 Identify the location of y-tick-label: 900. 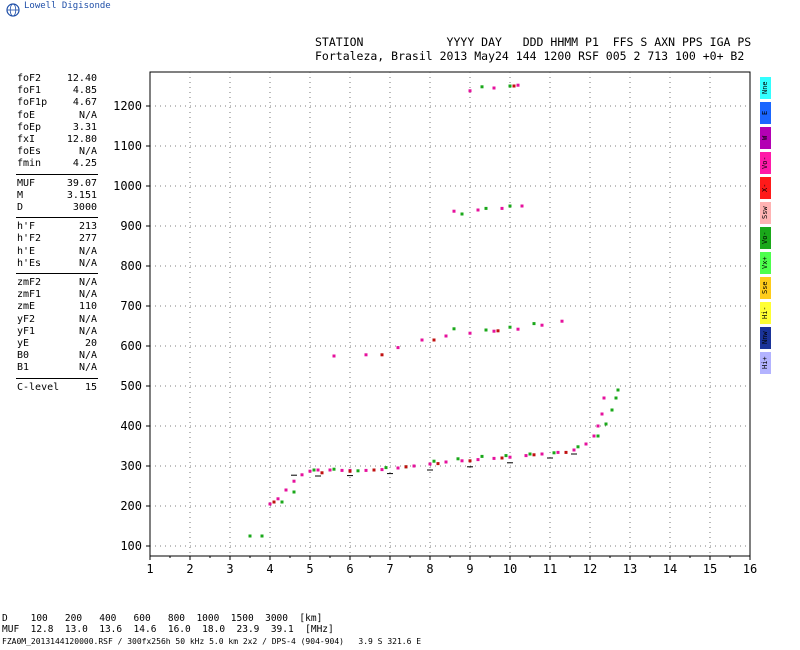
(131, 226).